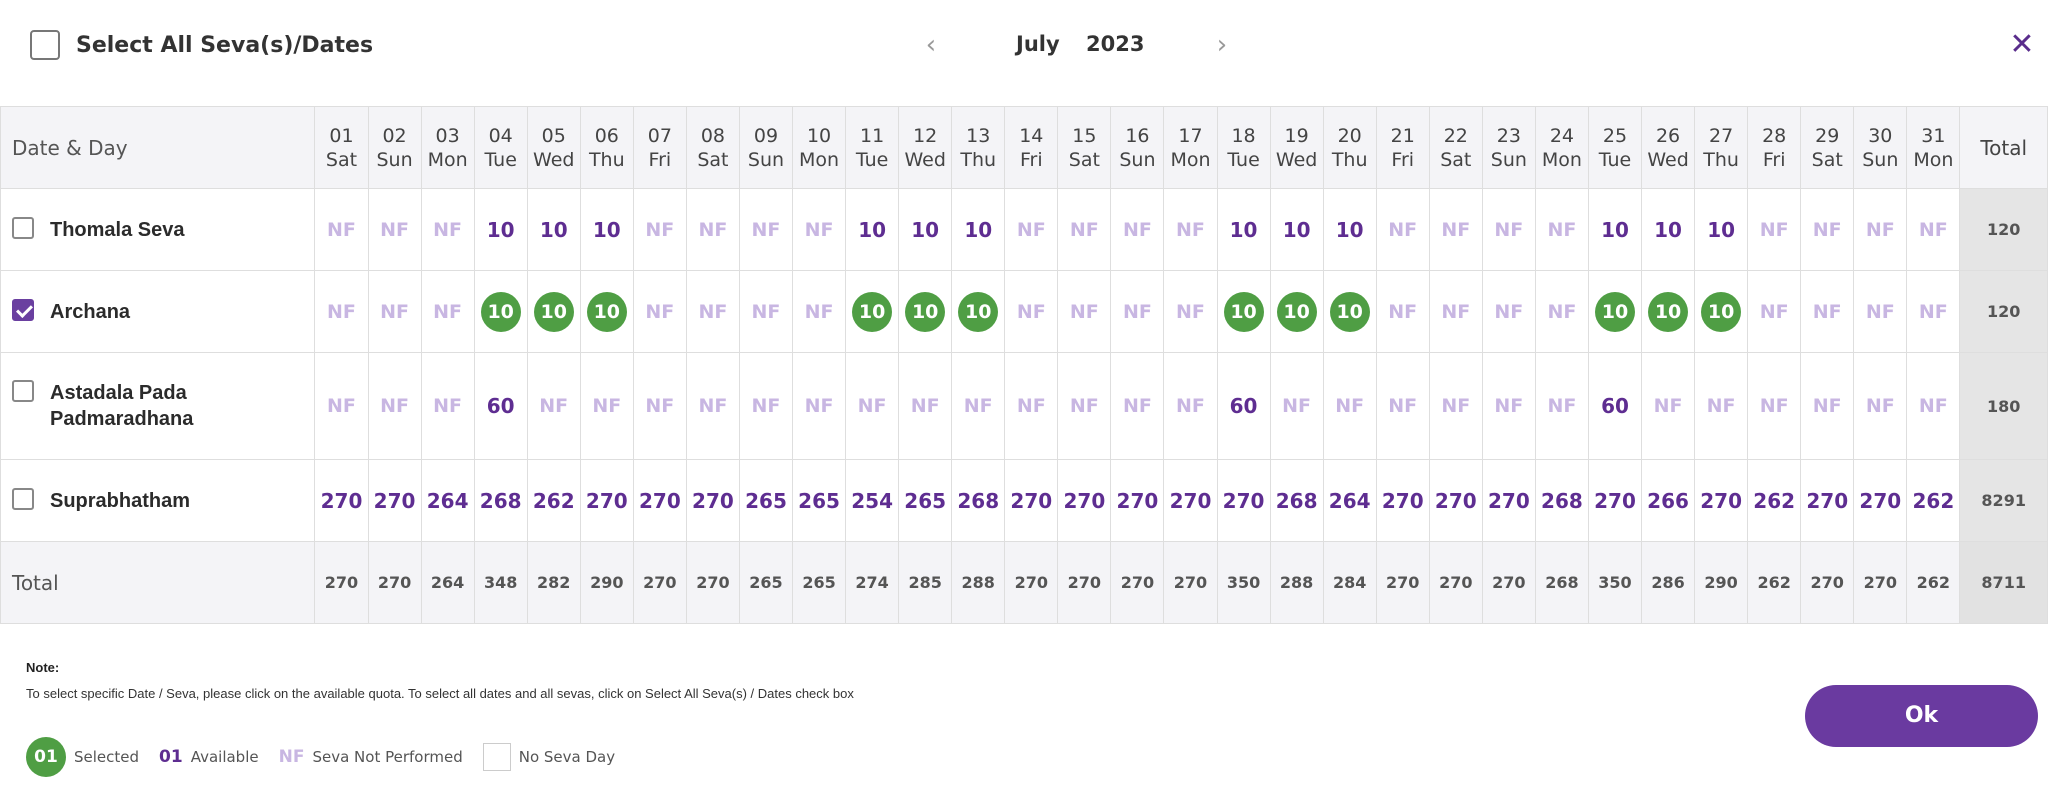 Image resolution: width=2048 pixels, height=787 pixels. I want to click on chevron-right-icon: ›, so click(1222, 45).